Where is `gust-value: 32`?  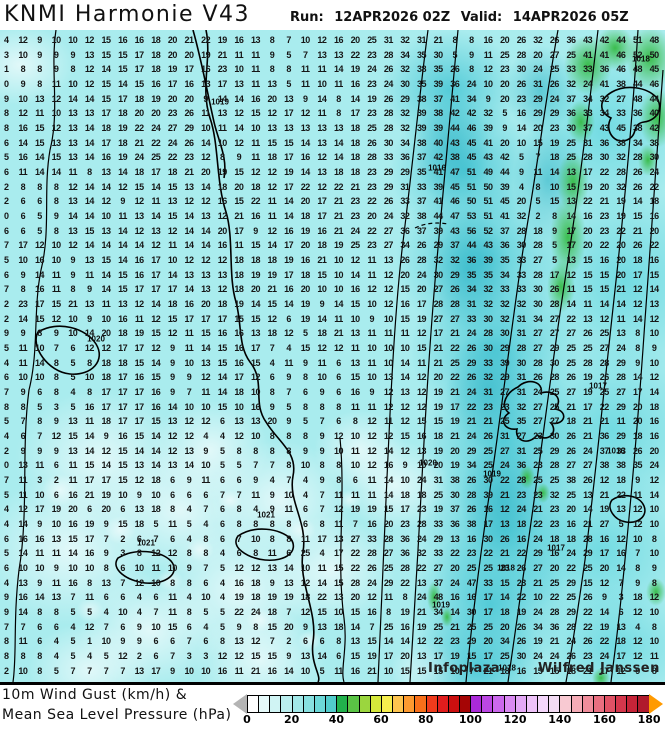 gust-value: 32 is located at coordinates (521, 406).